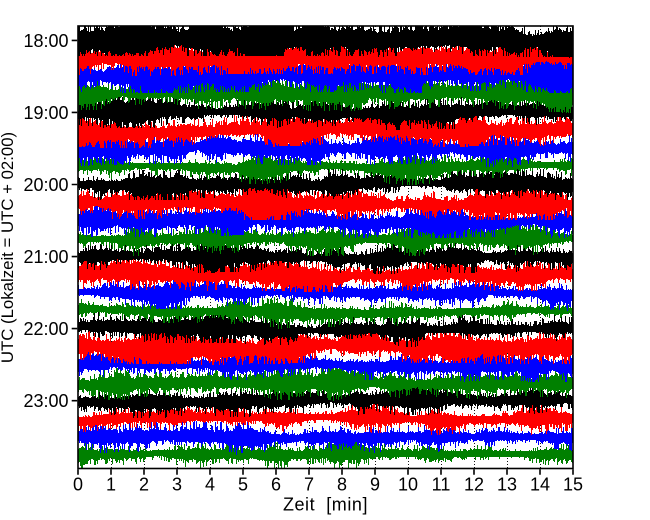 The width and height of the screenshot is (650, 520). What do you see at coordinates (408, 485) in the screenshot?
I see `svg-text: 10` at bounding box center [408, 485].